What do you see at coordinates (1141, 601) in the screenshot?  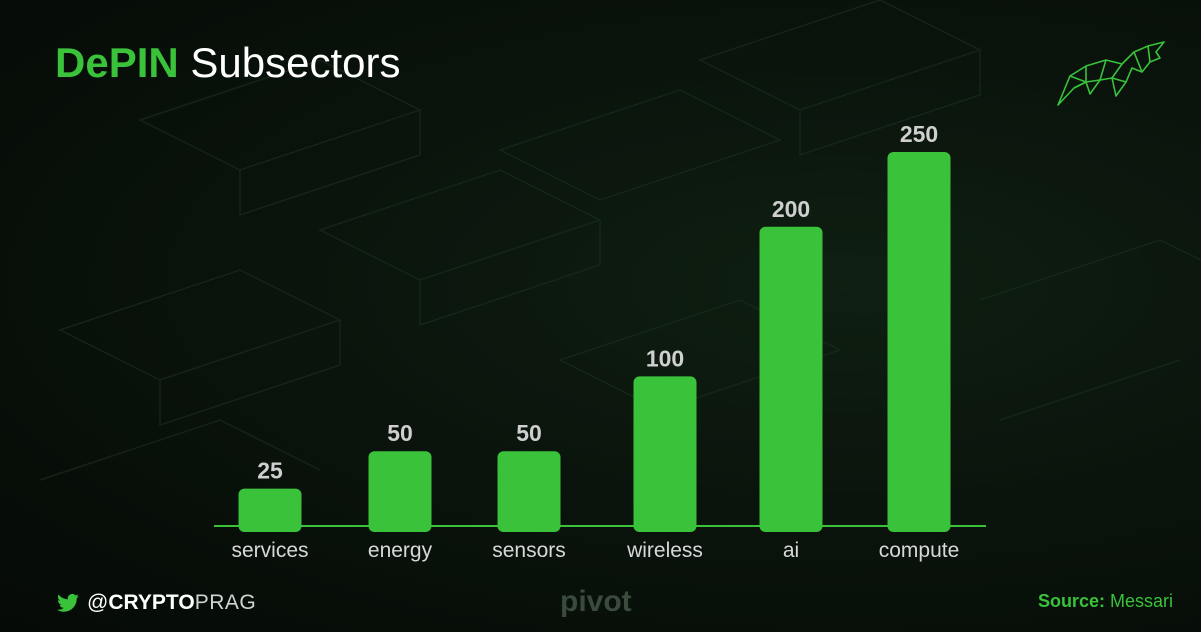 I see `source-value: Messari` at bounding box center [1141, 601].